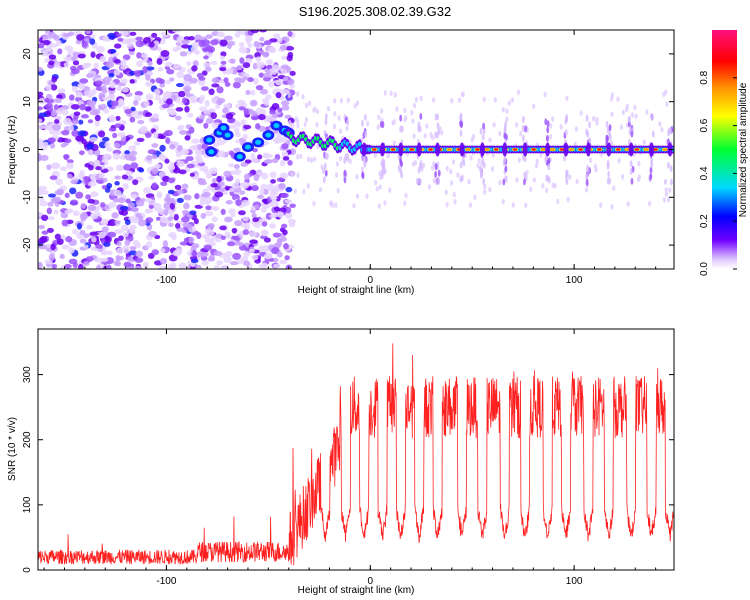 The image size is (750, 600). I want to click on snr-x-tick-label: -100, so click(166, 581).